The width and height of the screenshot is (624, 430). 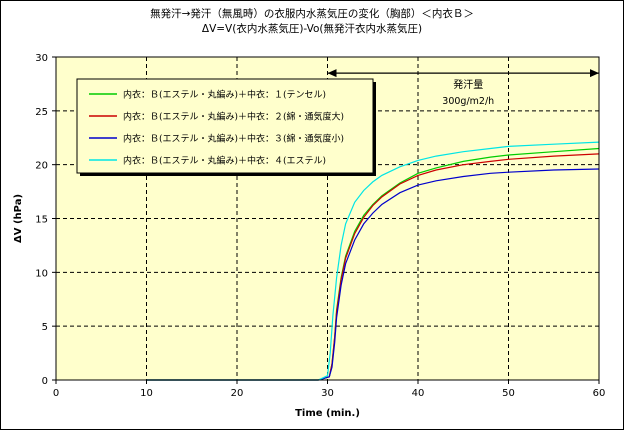 I want to click on x-tick-label: 50, so click(x=508, y=393).